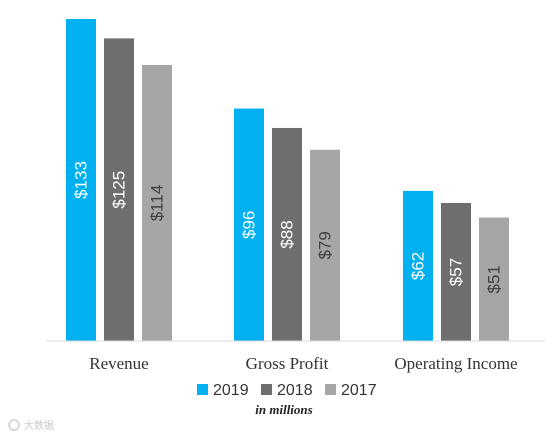 The height and width of the screenshot is (439, 554). What do you see at coordinates (118, 363) in the screenshot?
I see `category-label-revenue: Revenue` at bounding box center [118, 363].